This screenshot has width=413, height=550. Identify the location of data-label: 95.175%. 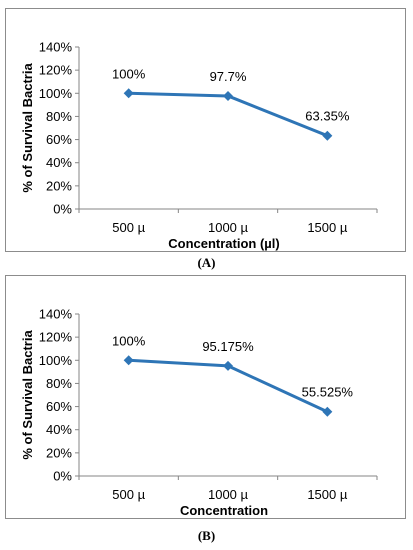
(228, 346).